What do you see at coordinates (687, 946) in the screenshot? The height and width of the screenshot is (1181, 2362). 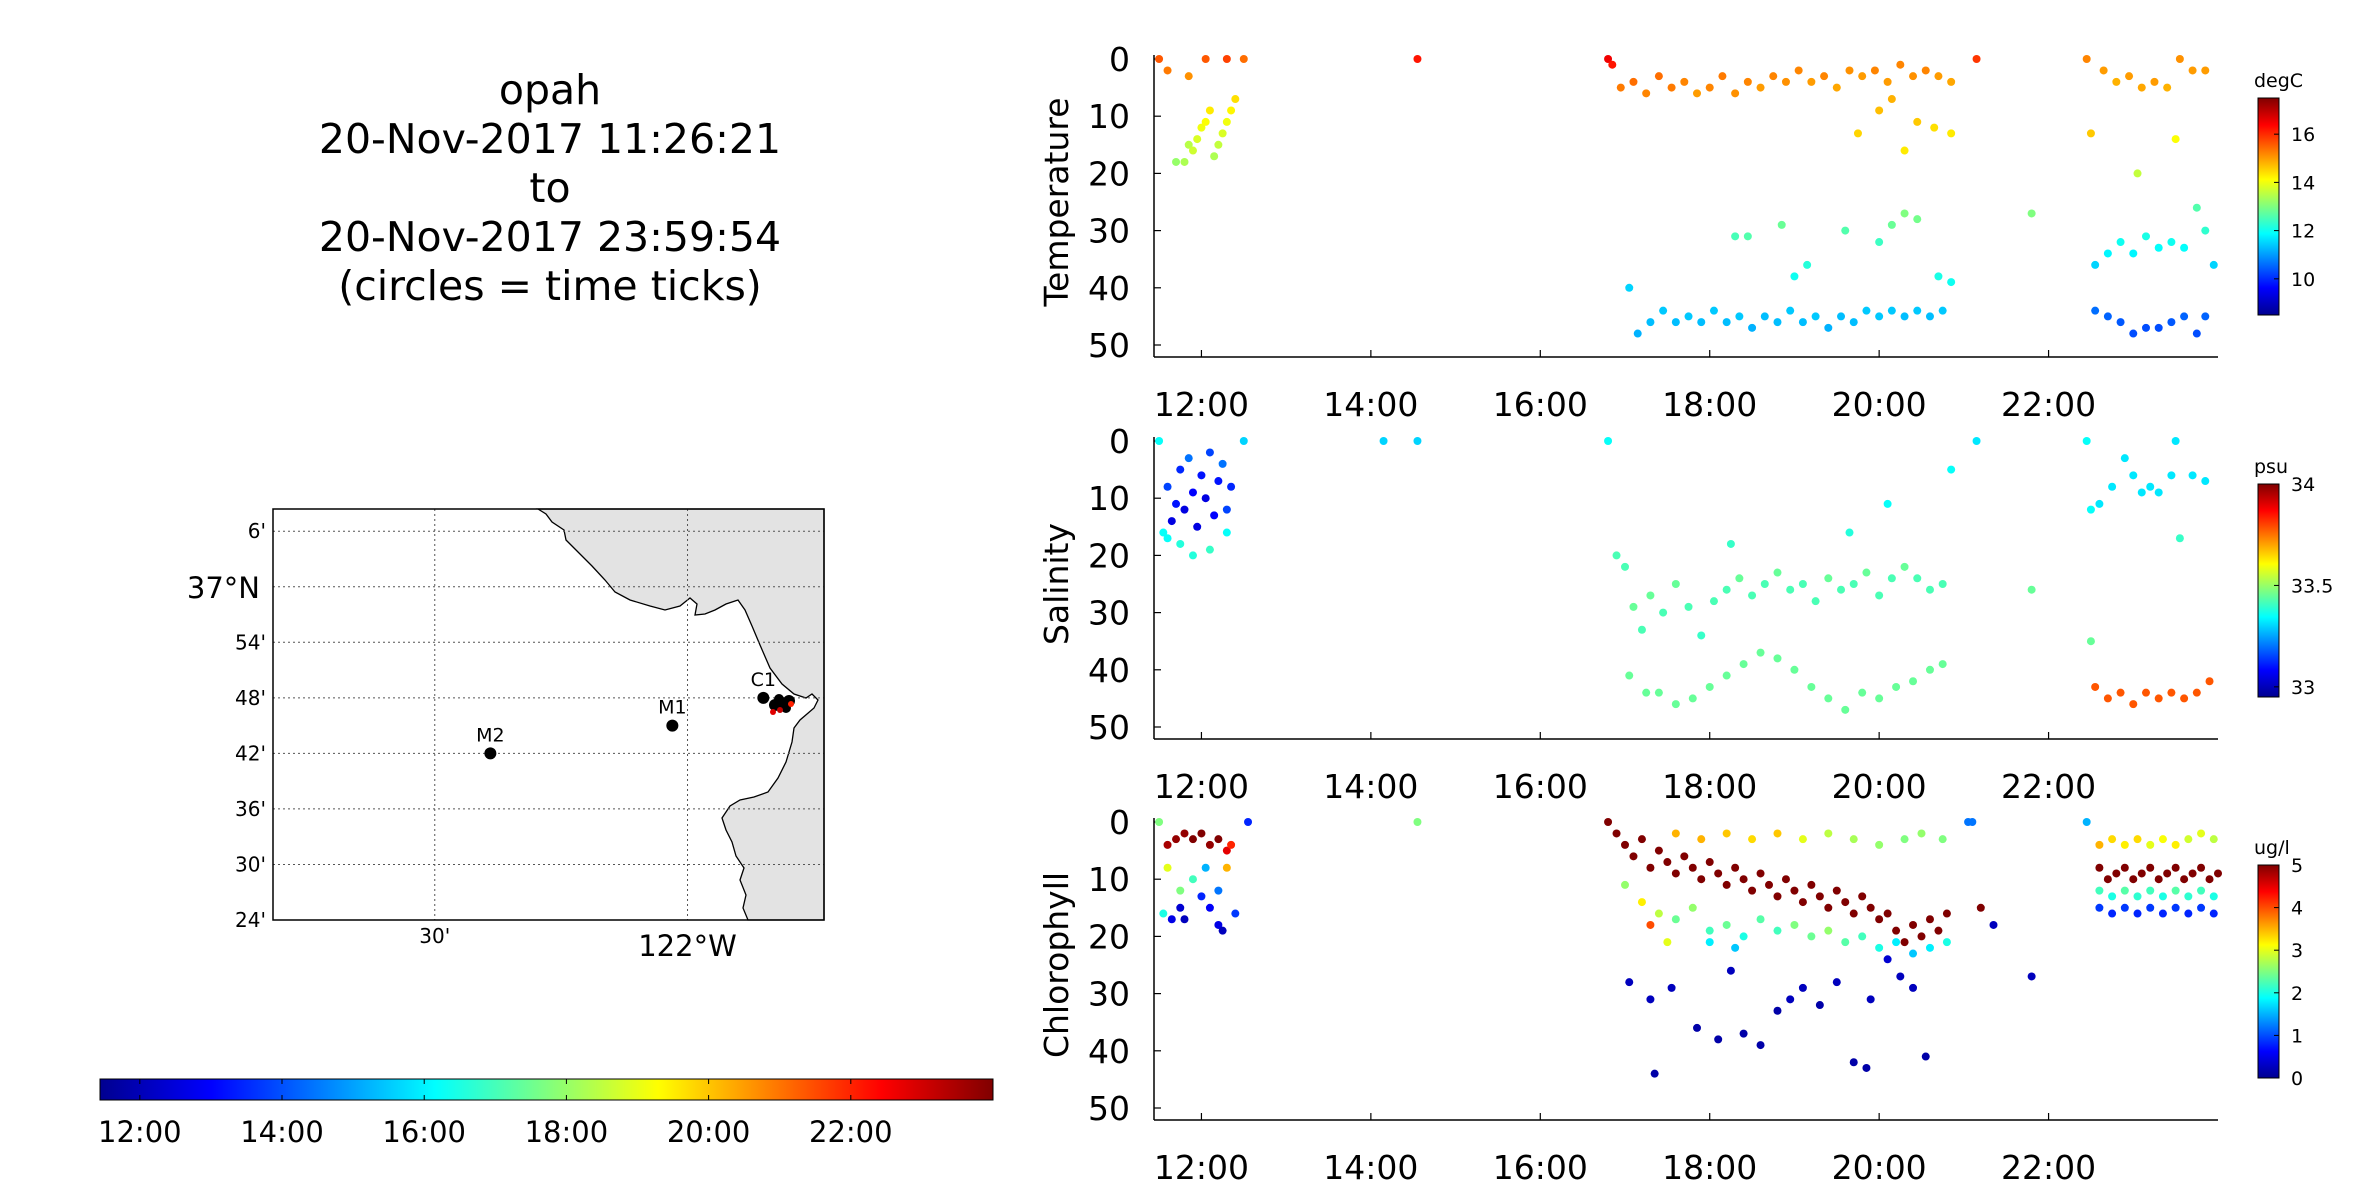 I see `map-lon-label: 122°W` at bounding box center [687, 946].